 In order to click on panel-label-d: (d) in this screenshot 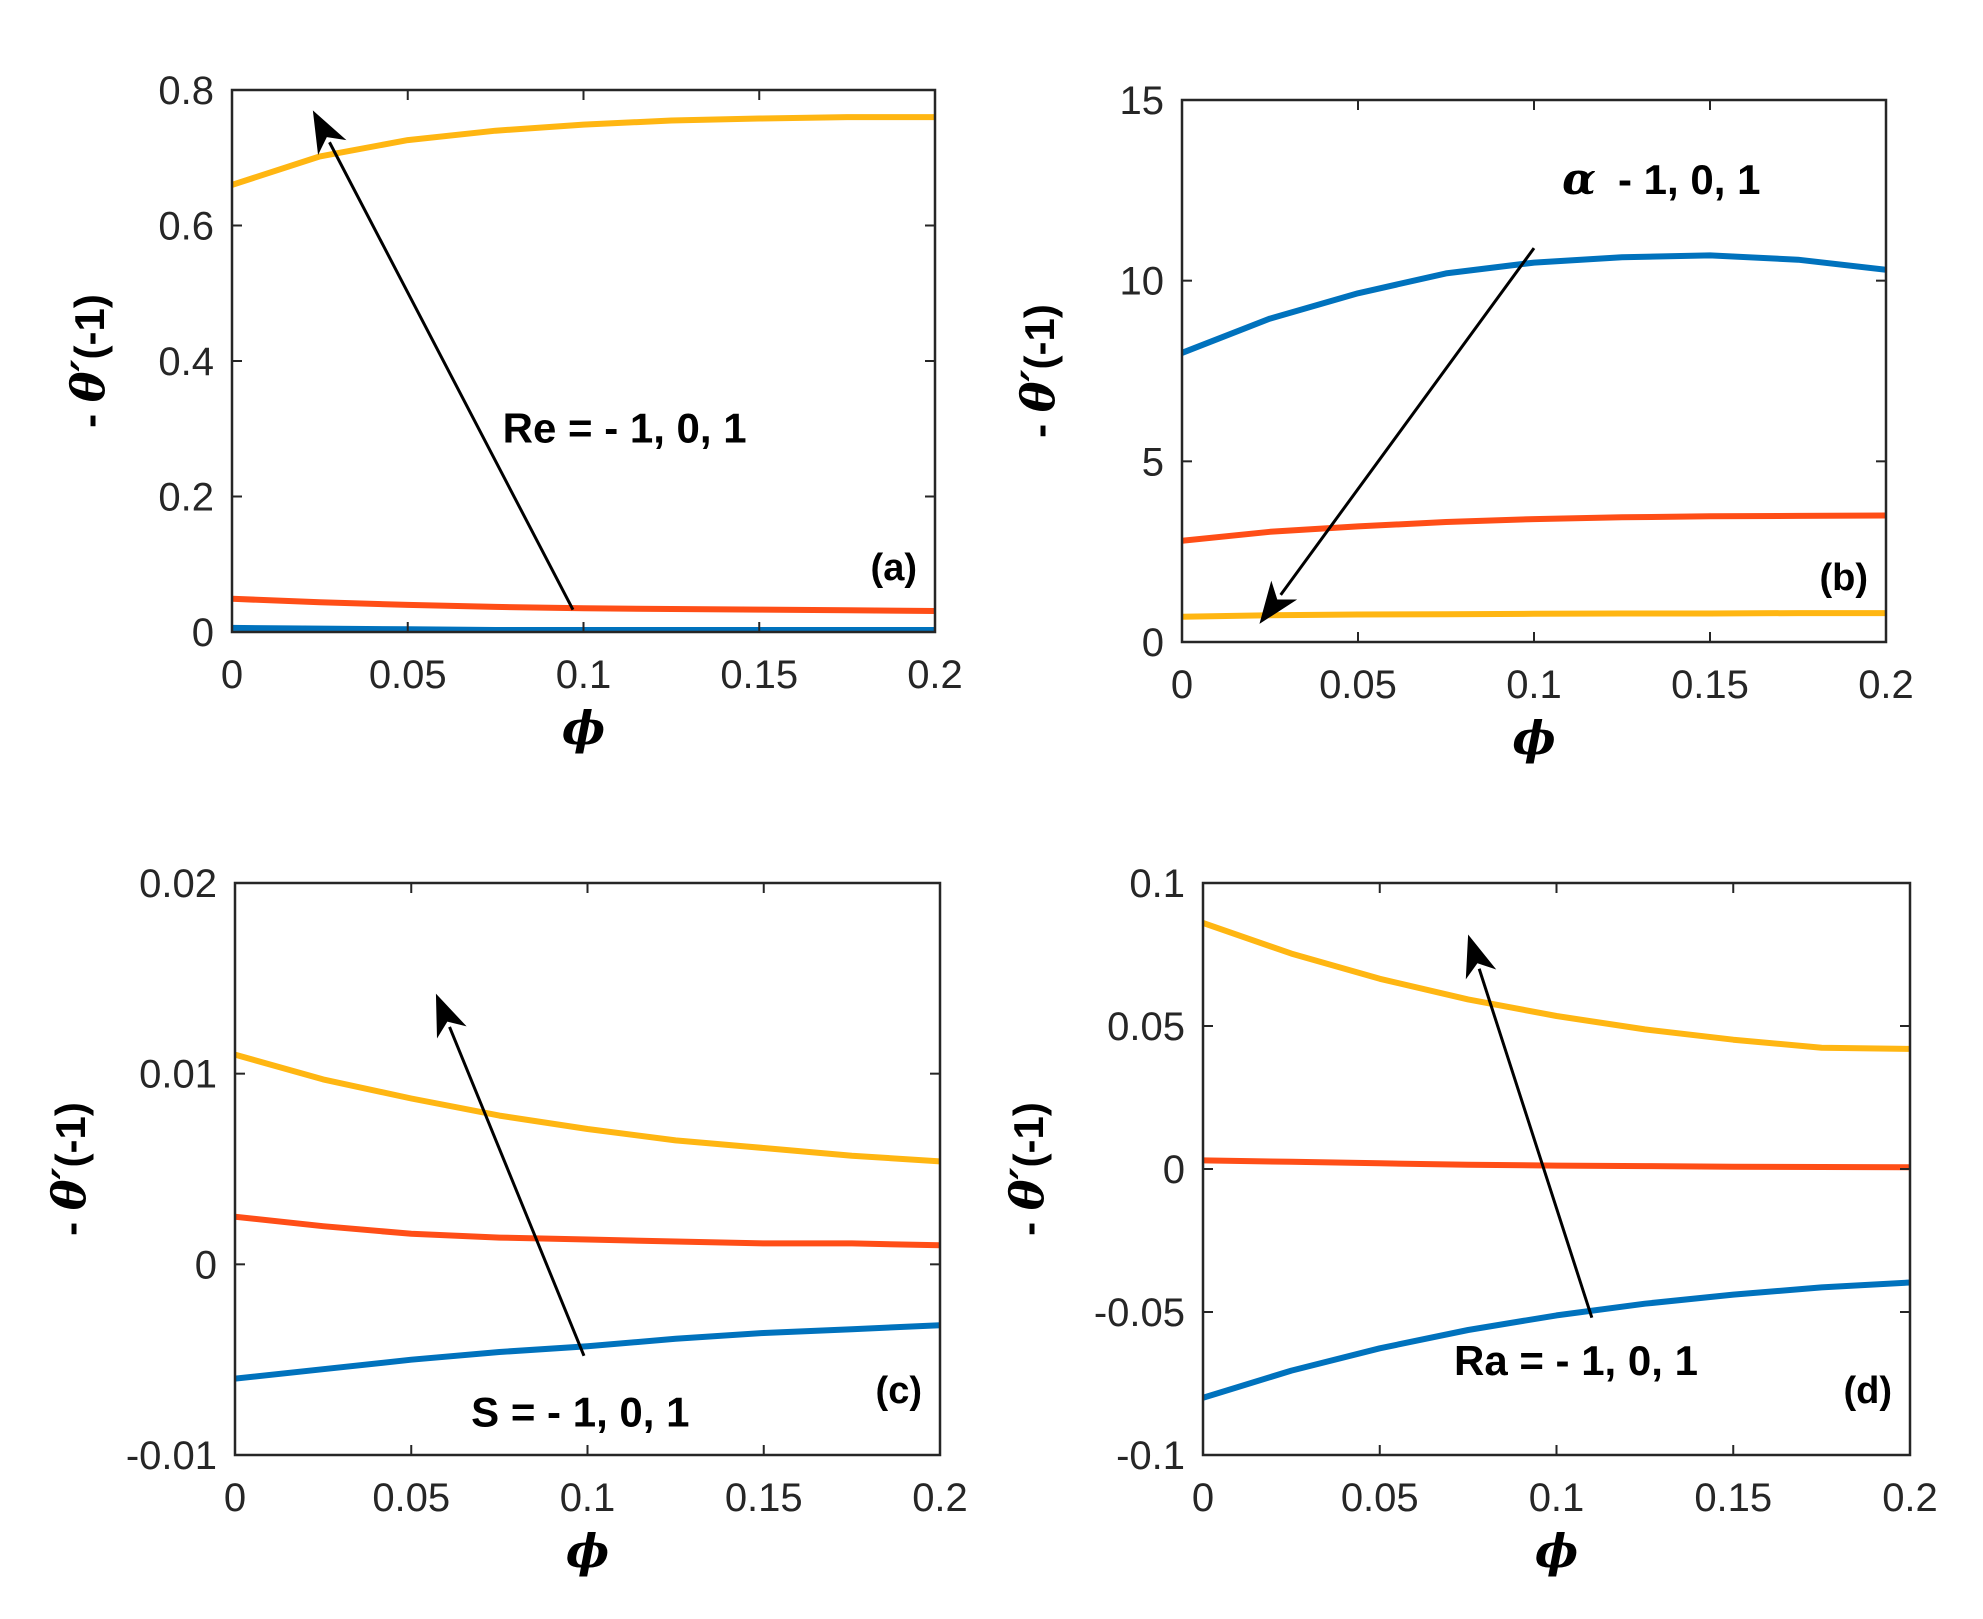, I will do `click(1867, 1391)`.